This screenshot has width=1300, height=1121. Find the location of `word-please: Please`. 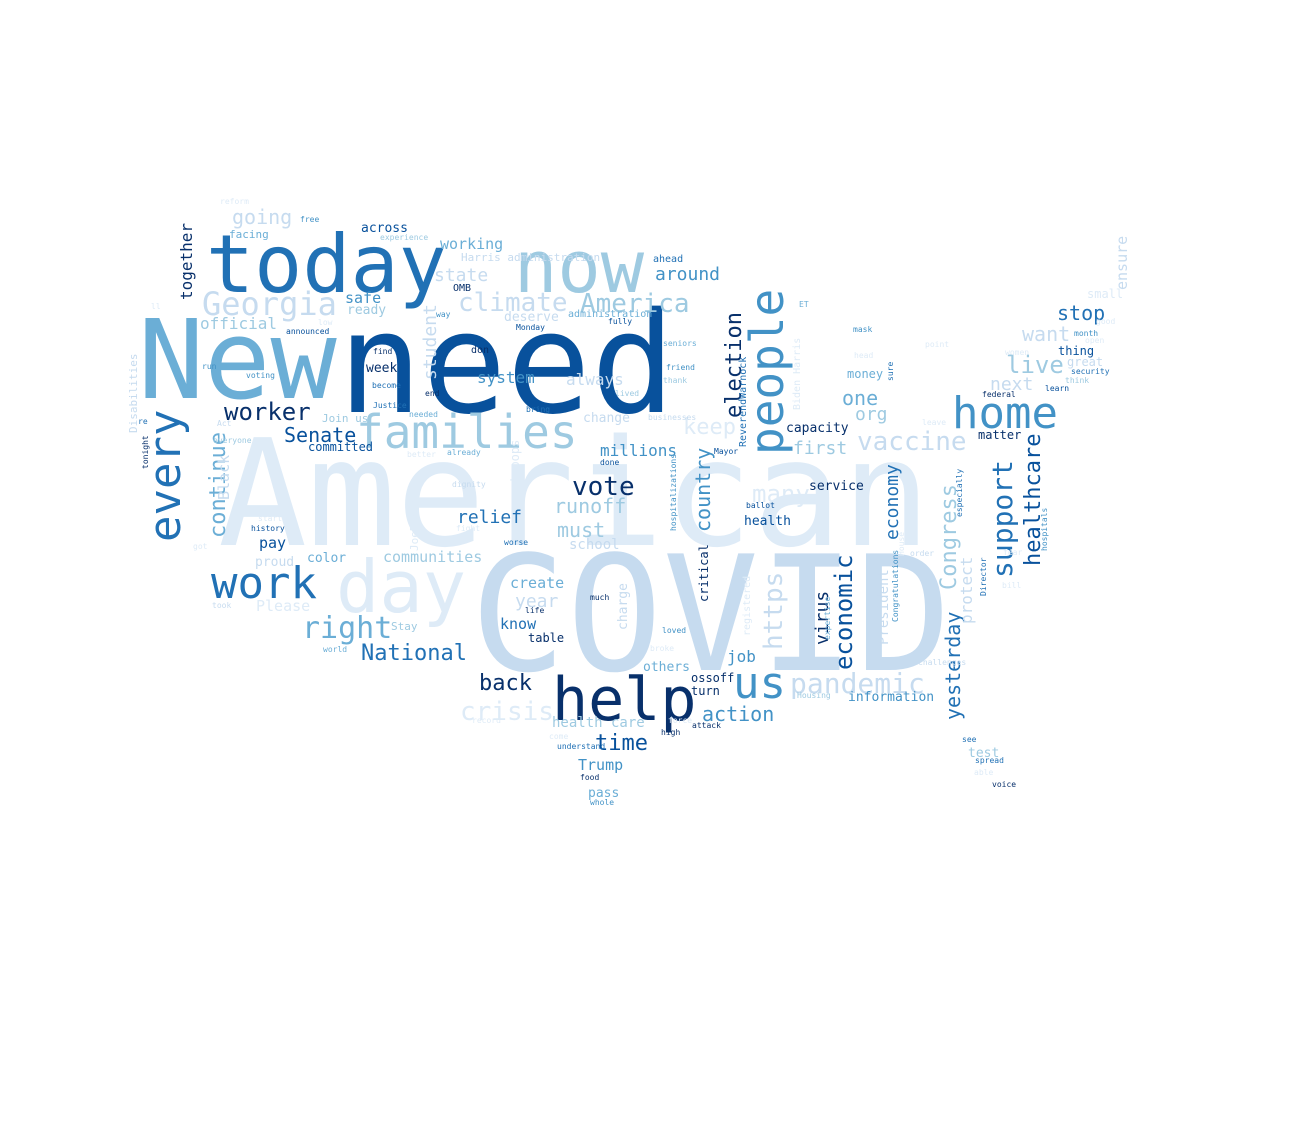

word-please: Please is located at coordinates (283, 606).